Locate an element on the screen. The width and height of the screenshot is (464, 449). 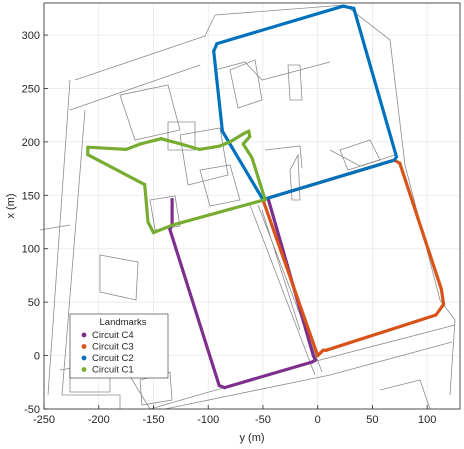
x-tick-label: -50 is located at coordinates (263, 420).